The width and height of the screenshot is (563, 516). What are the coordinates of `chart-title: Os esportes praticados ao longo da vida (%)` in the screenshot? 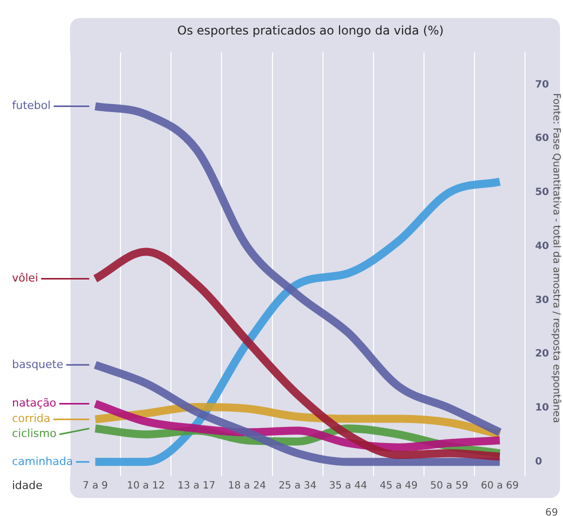 It's located at (310, 30).